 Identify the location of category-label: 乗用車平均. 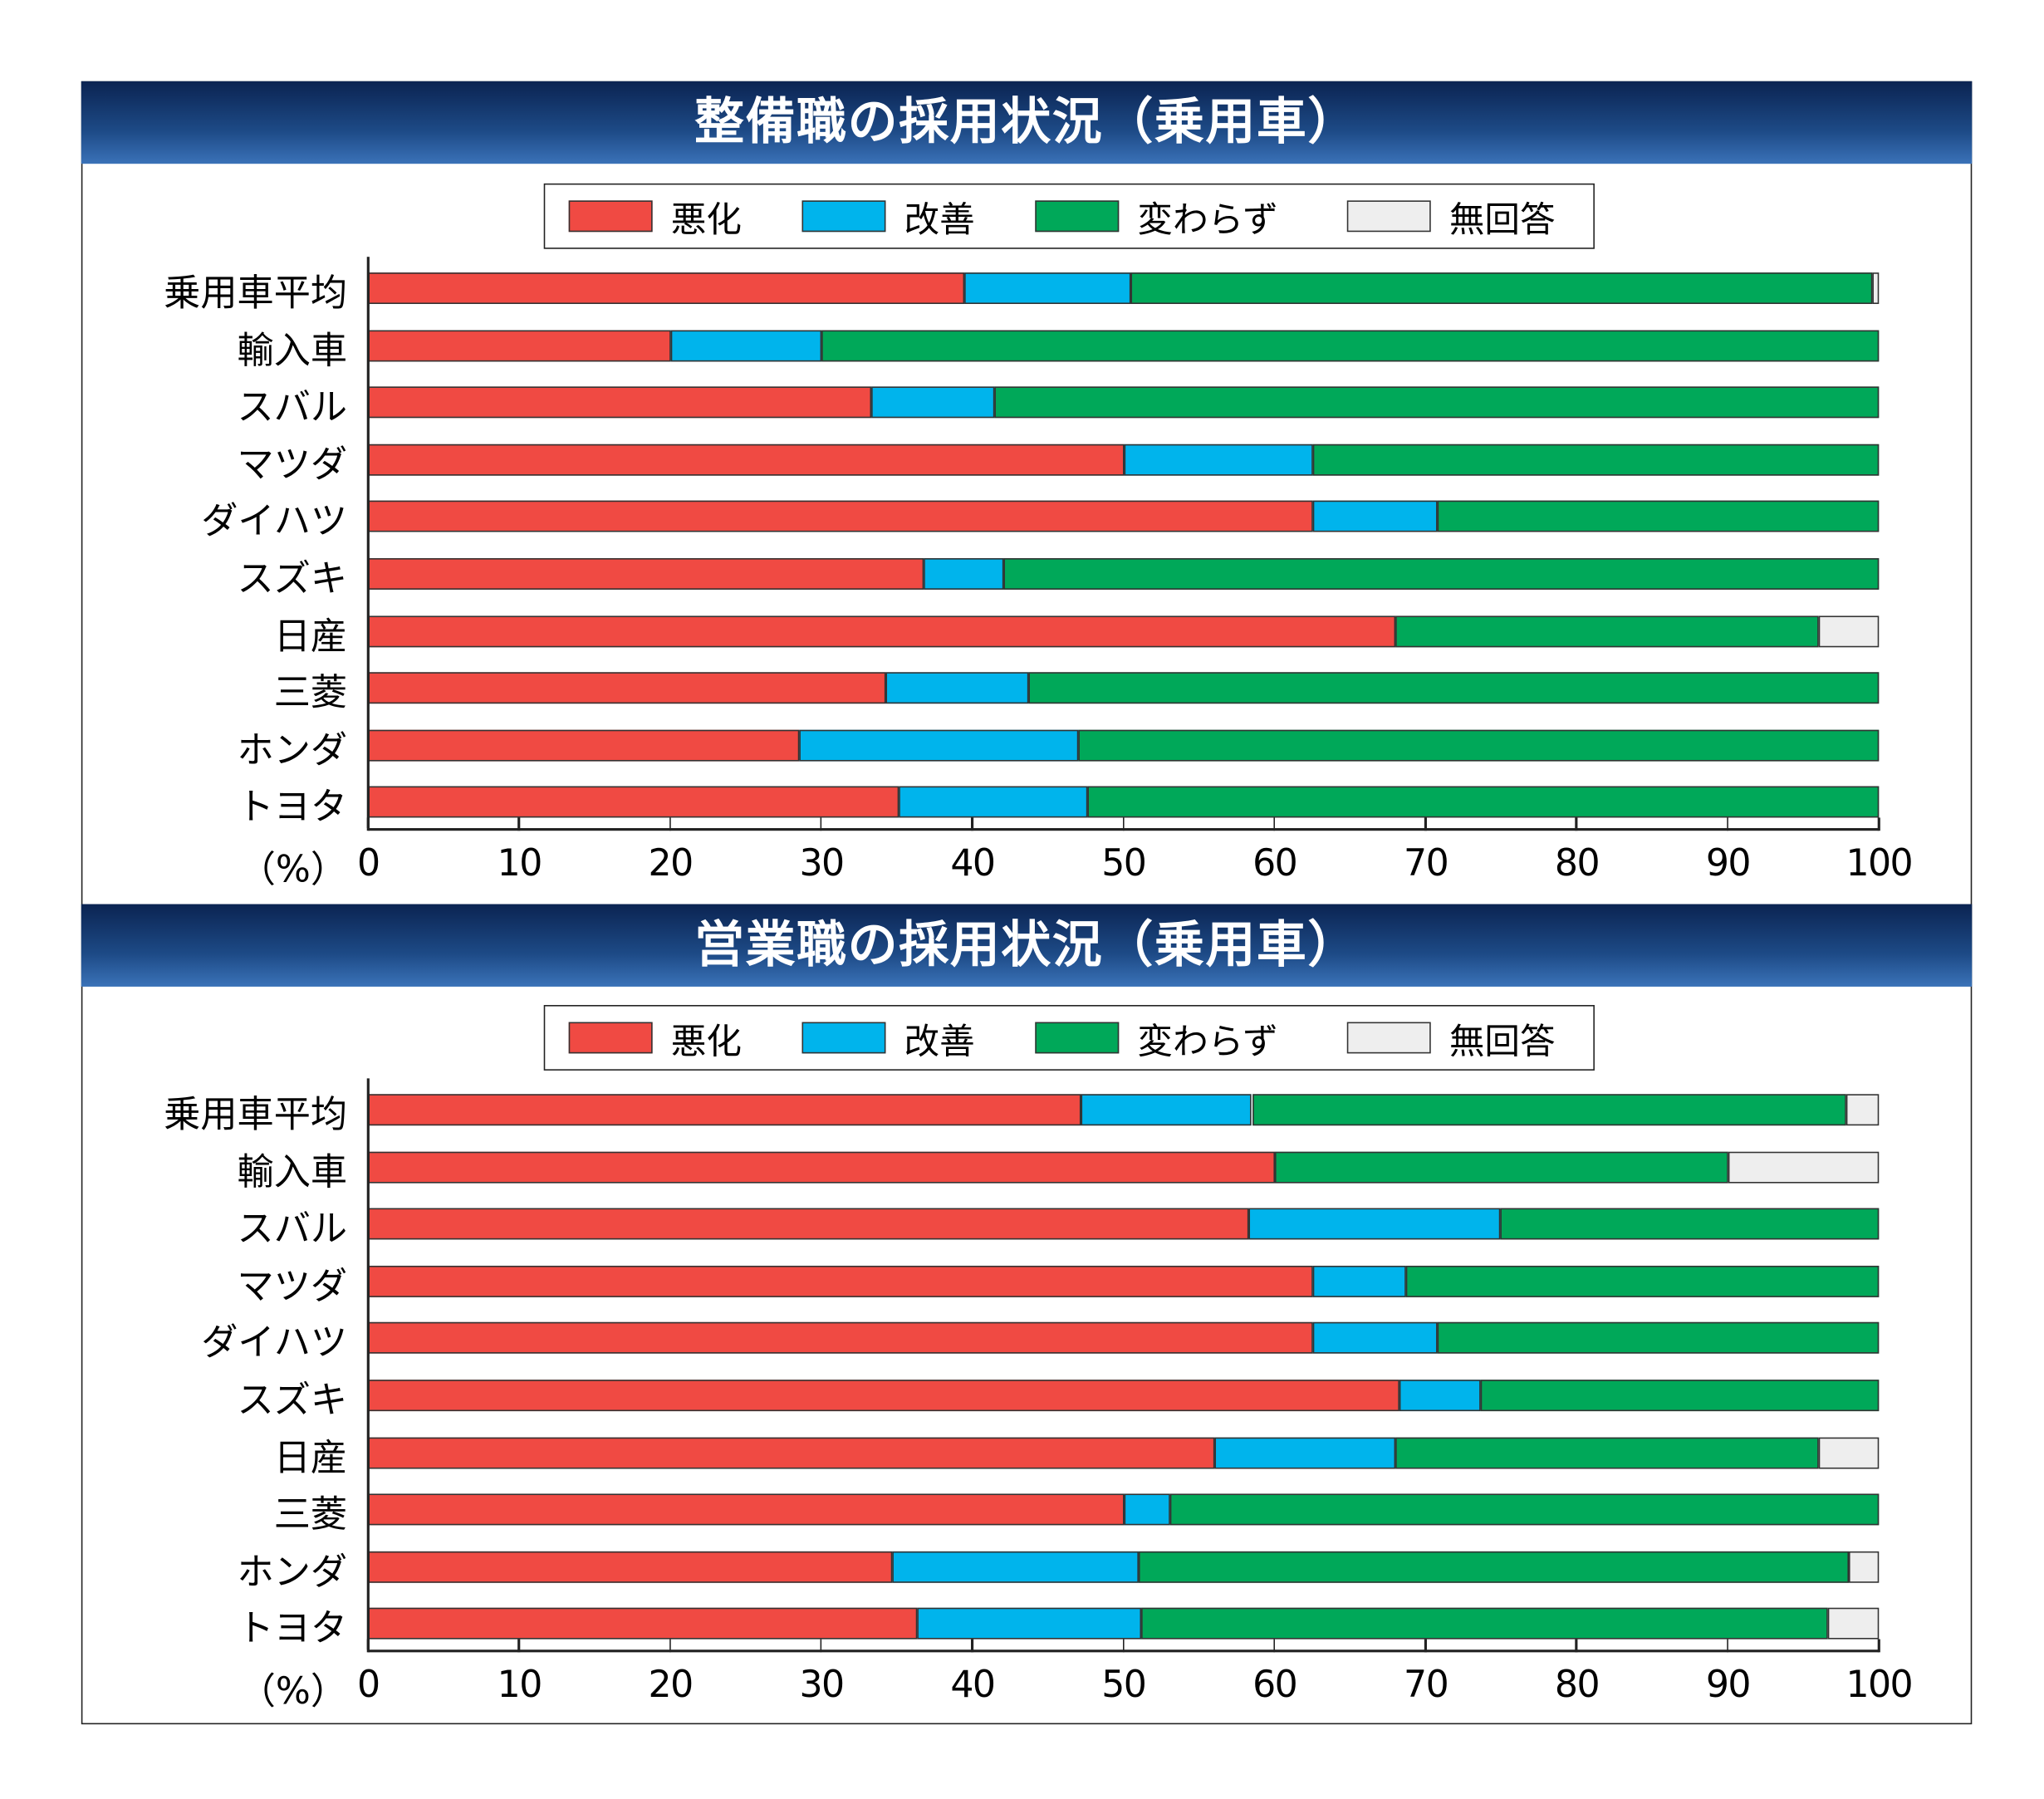
(256, 1114).